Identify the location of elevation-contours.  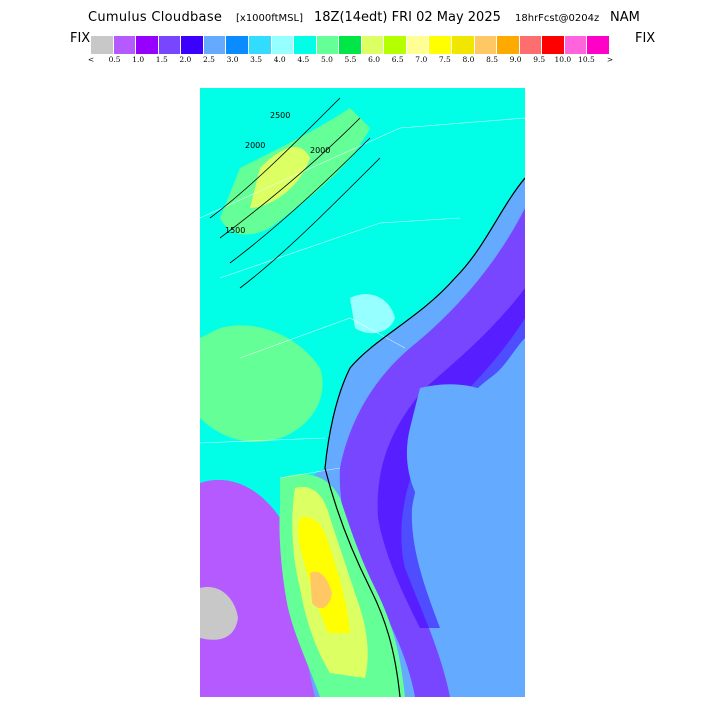
(295, 193).